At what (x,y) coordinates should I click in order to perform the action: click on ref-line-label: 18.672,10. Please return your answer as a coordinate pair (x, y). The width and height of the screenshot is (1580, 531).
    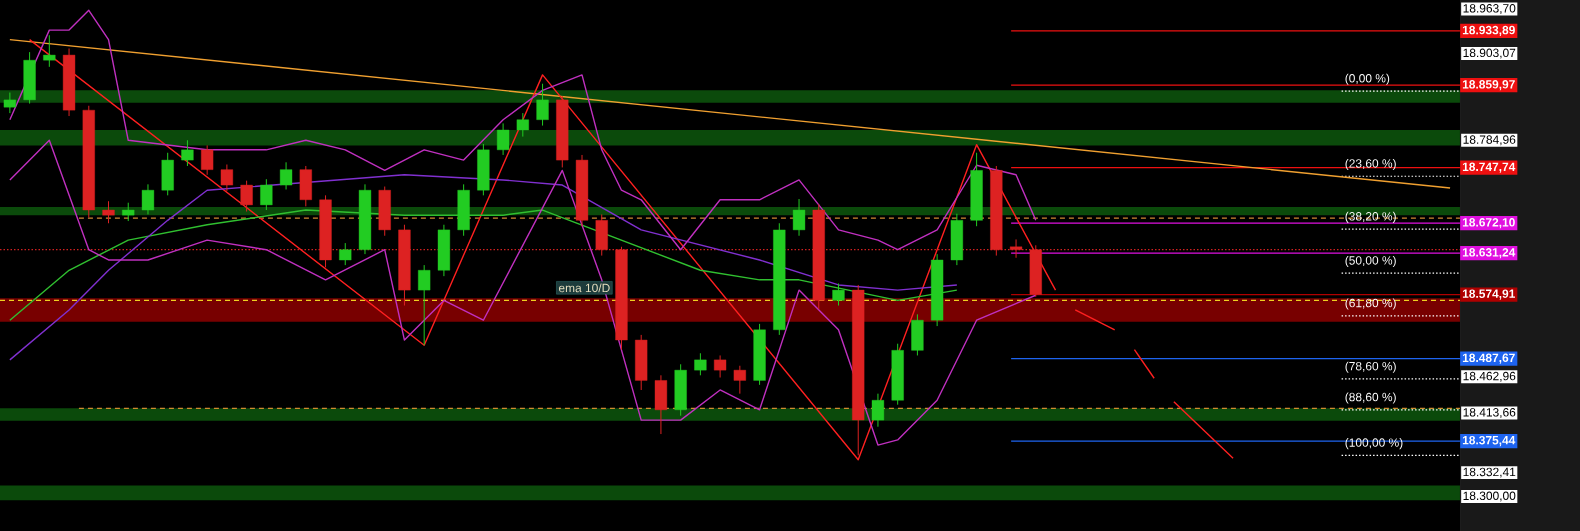
    Looking at the image, I should click on (1488, 223).